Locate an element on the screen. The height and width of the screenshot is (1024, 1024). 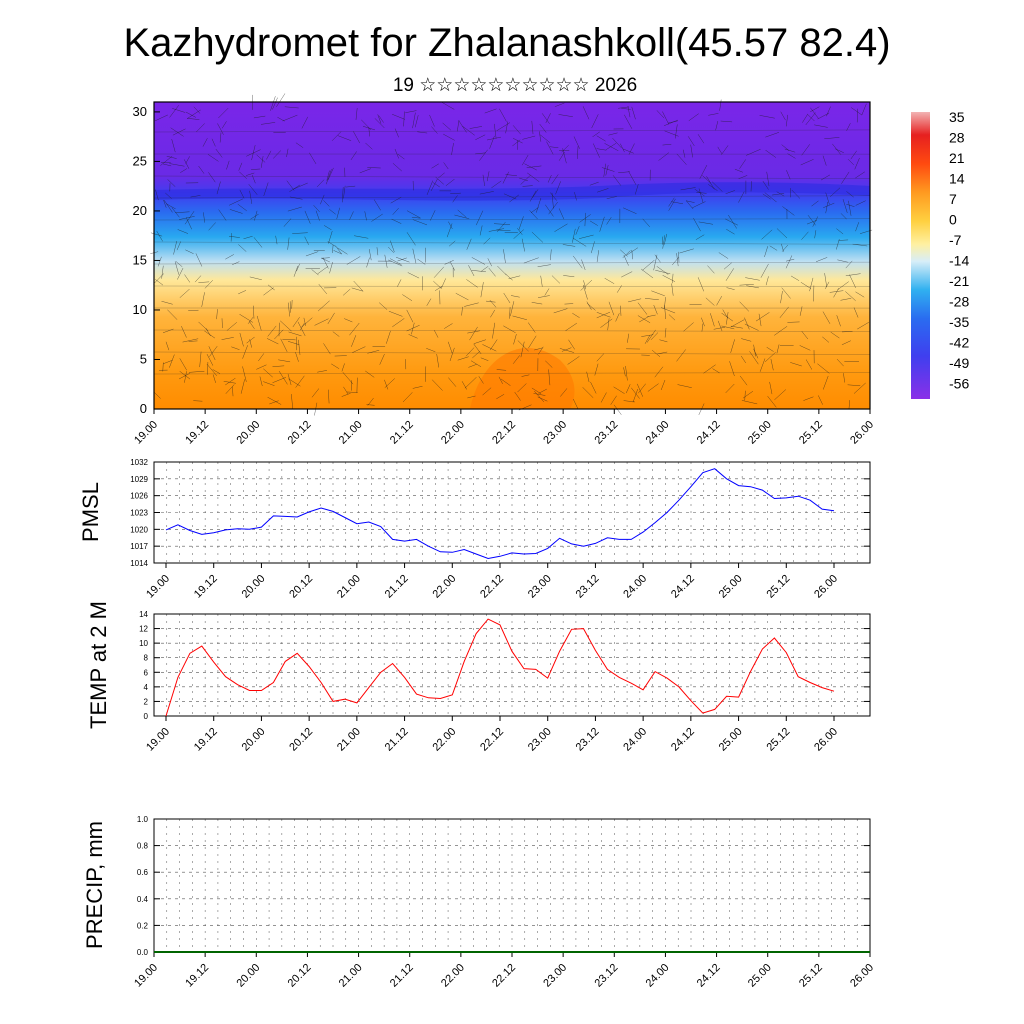
y-tick-label: 1014 is located at coordinates (139, 563).